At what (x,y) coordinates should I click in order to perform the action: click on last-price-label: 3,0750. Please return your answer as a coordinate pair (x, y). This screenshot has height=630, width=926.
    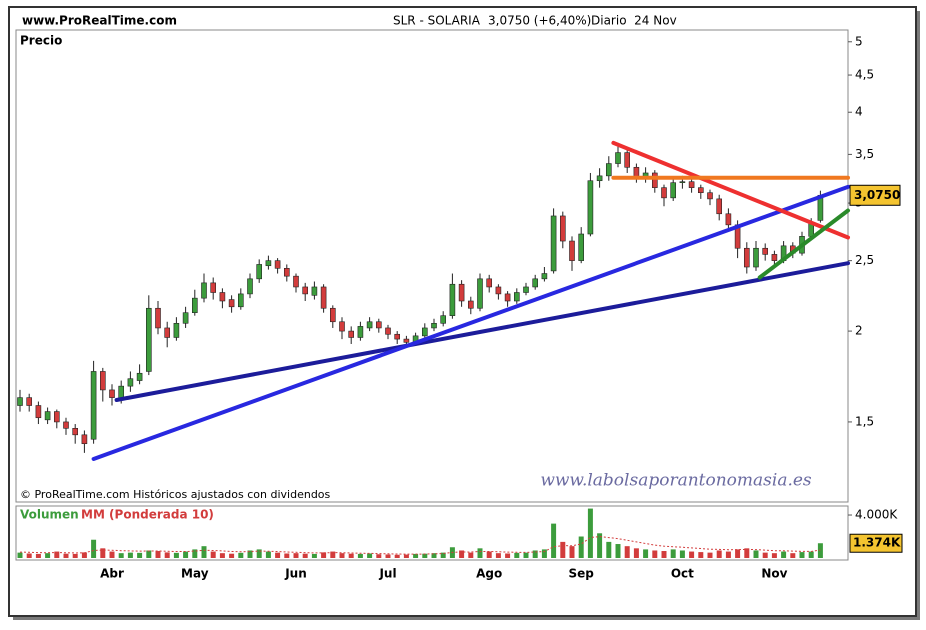
    Looking at the image, I should click on (877, 195).